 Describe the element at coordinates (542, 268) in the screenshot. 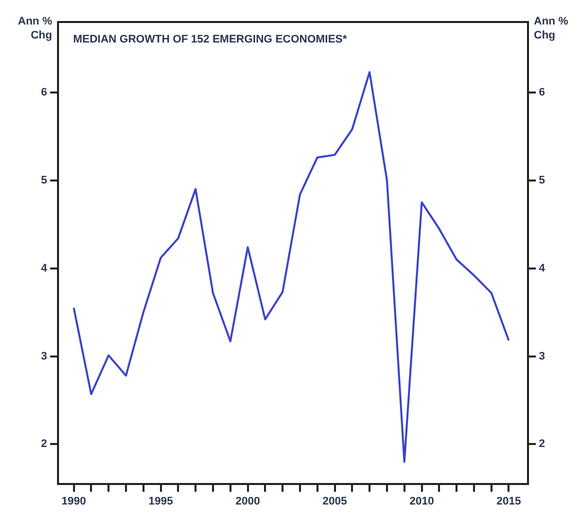

I see `y2-tick-label: 4` at that location.